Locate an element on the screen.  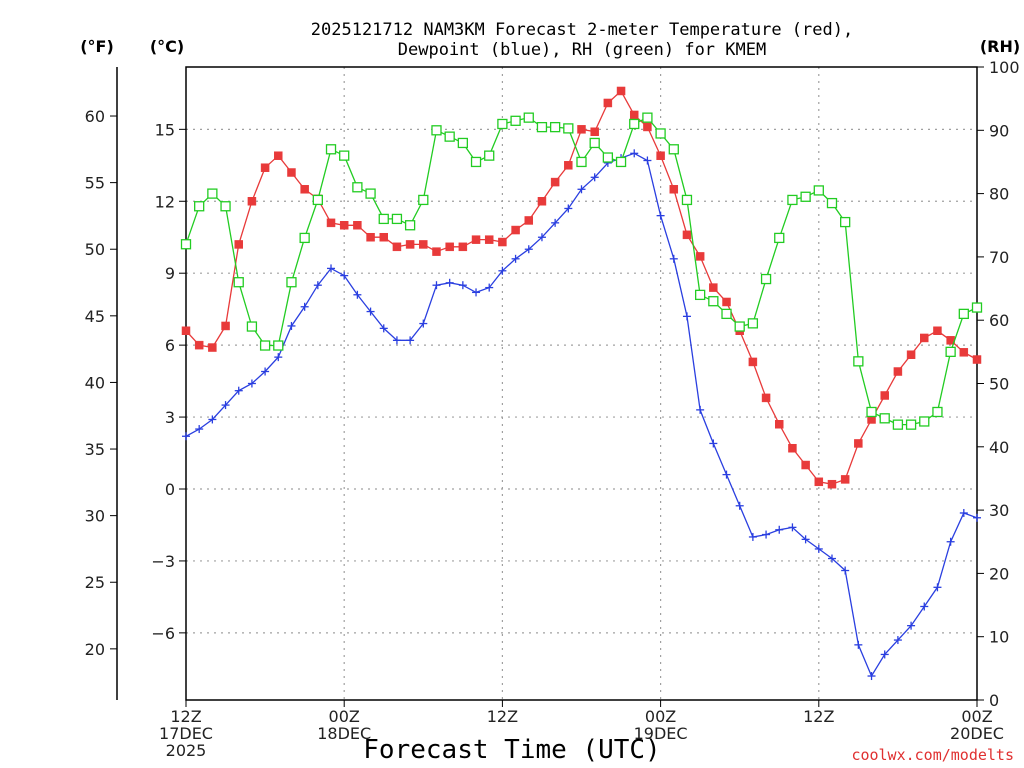
x-tick-label: 00Z 19DEC is located at coordinates (661, 725).